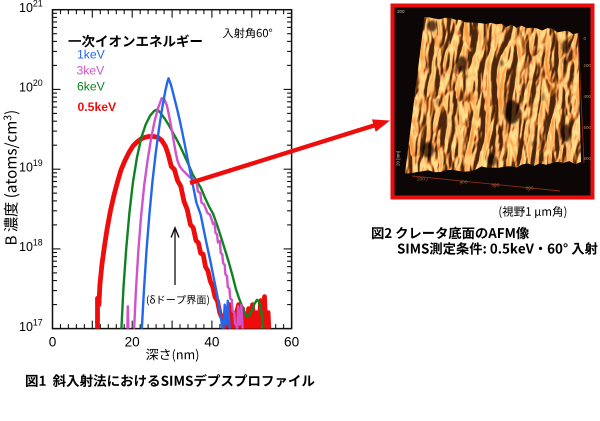  Describe the element at coordinates (292, 342) in the screenshot. I see `svg-text: 60` at that location.